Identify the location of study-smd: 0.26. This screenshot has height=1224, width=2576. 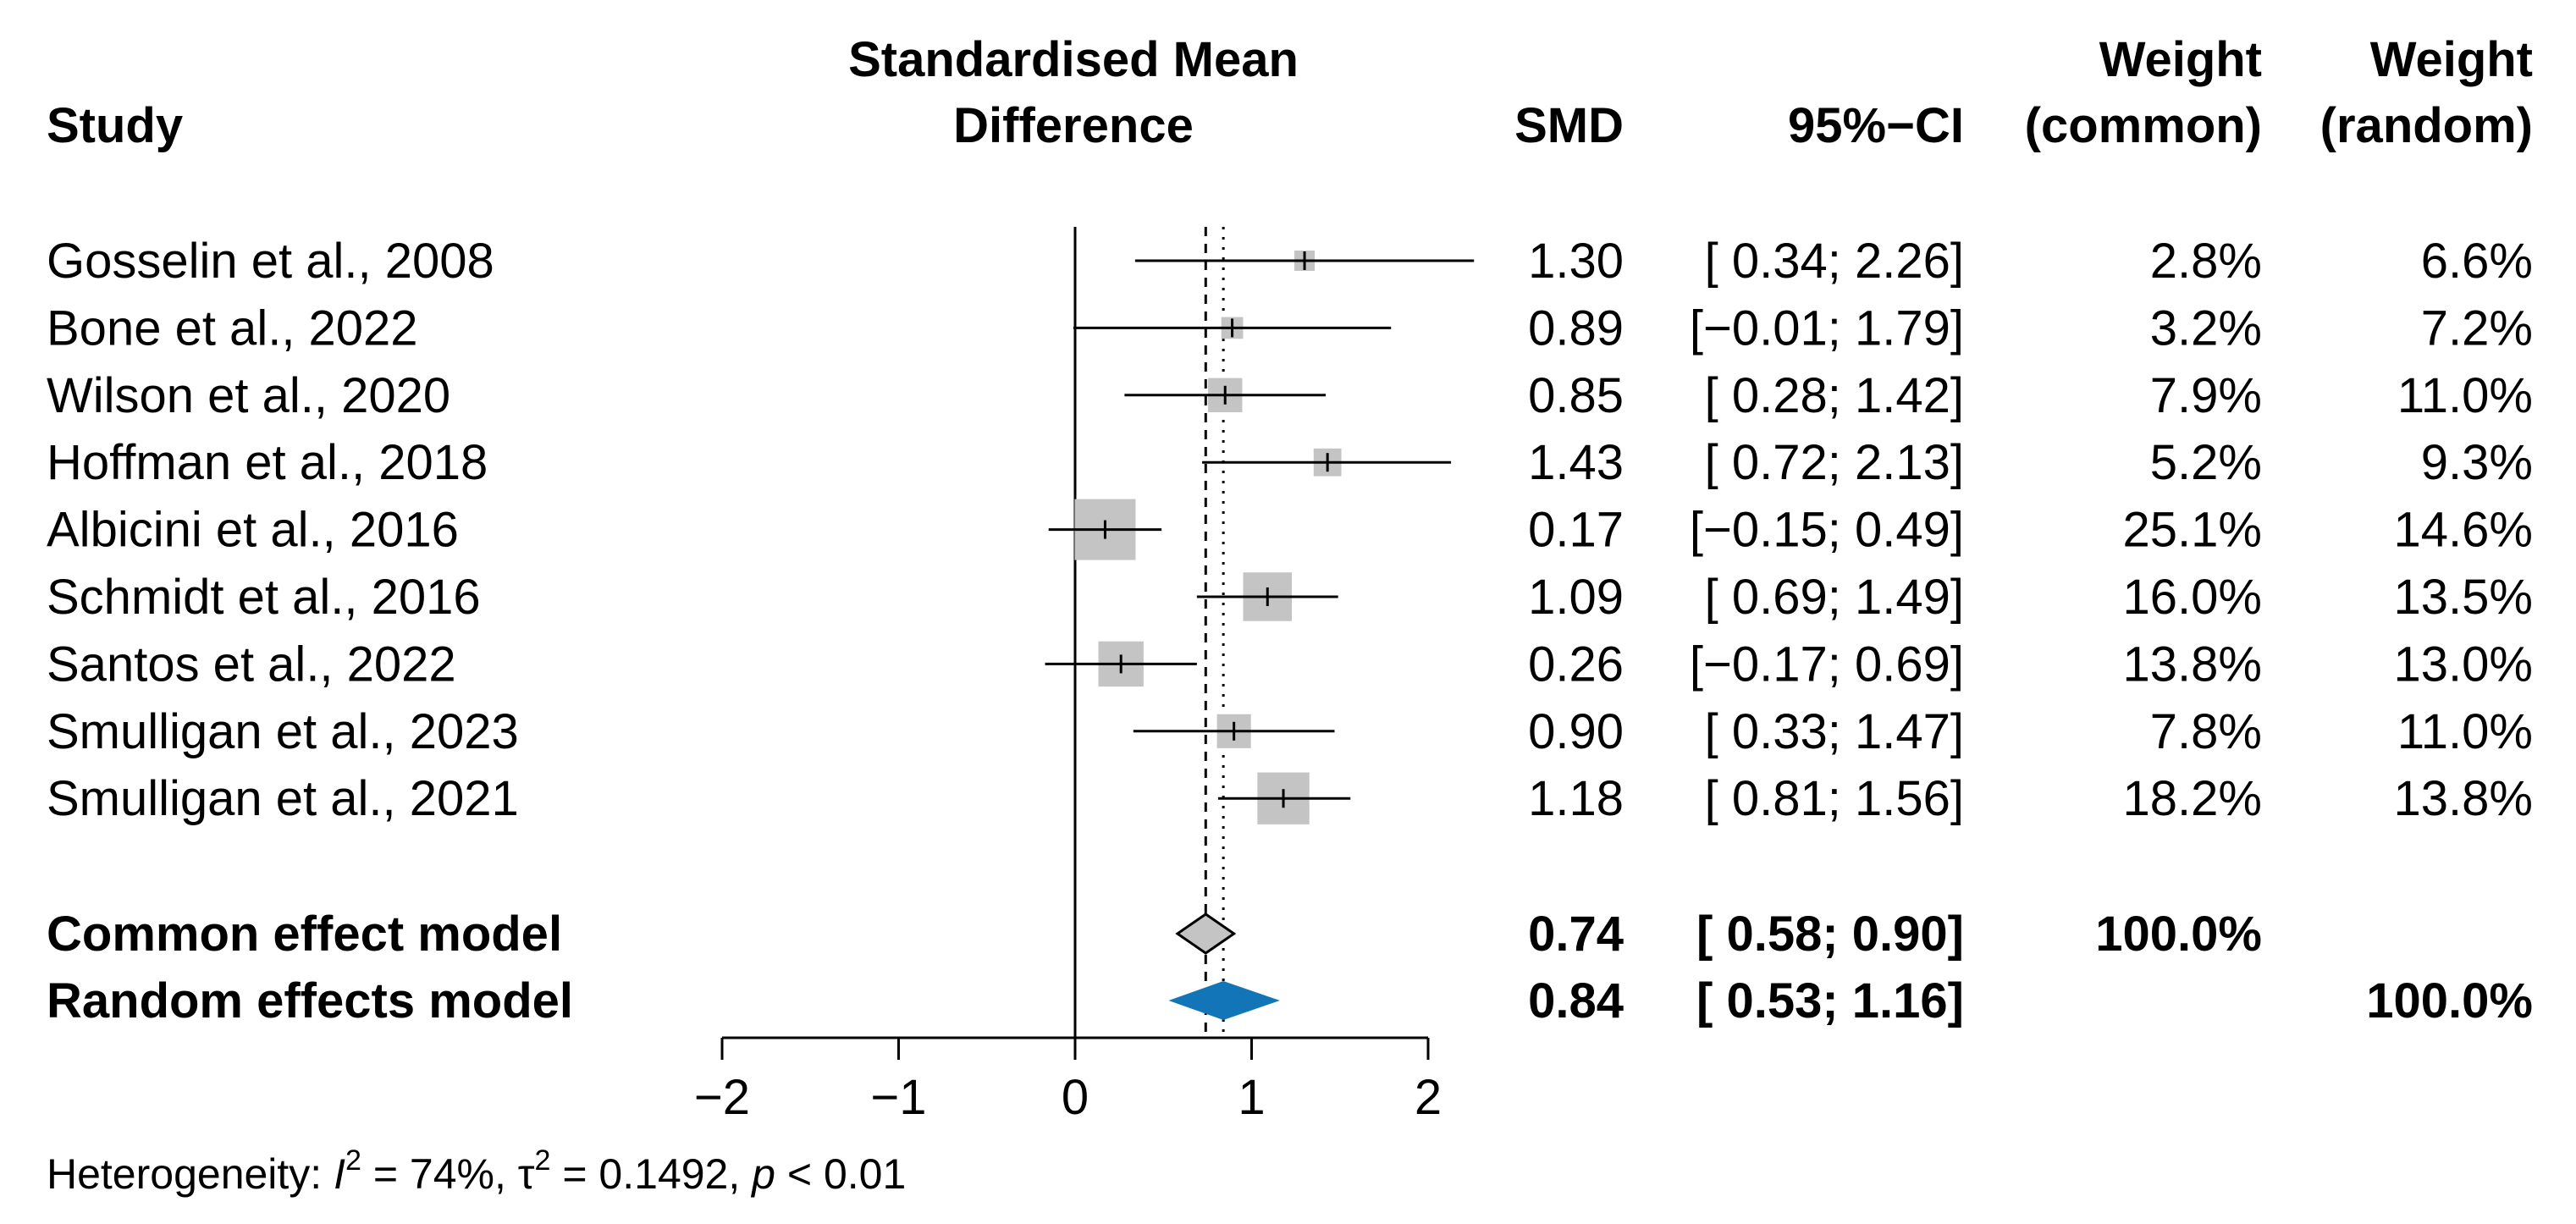
(1576, 664).